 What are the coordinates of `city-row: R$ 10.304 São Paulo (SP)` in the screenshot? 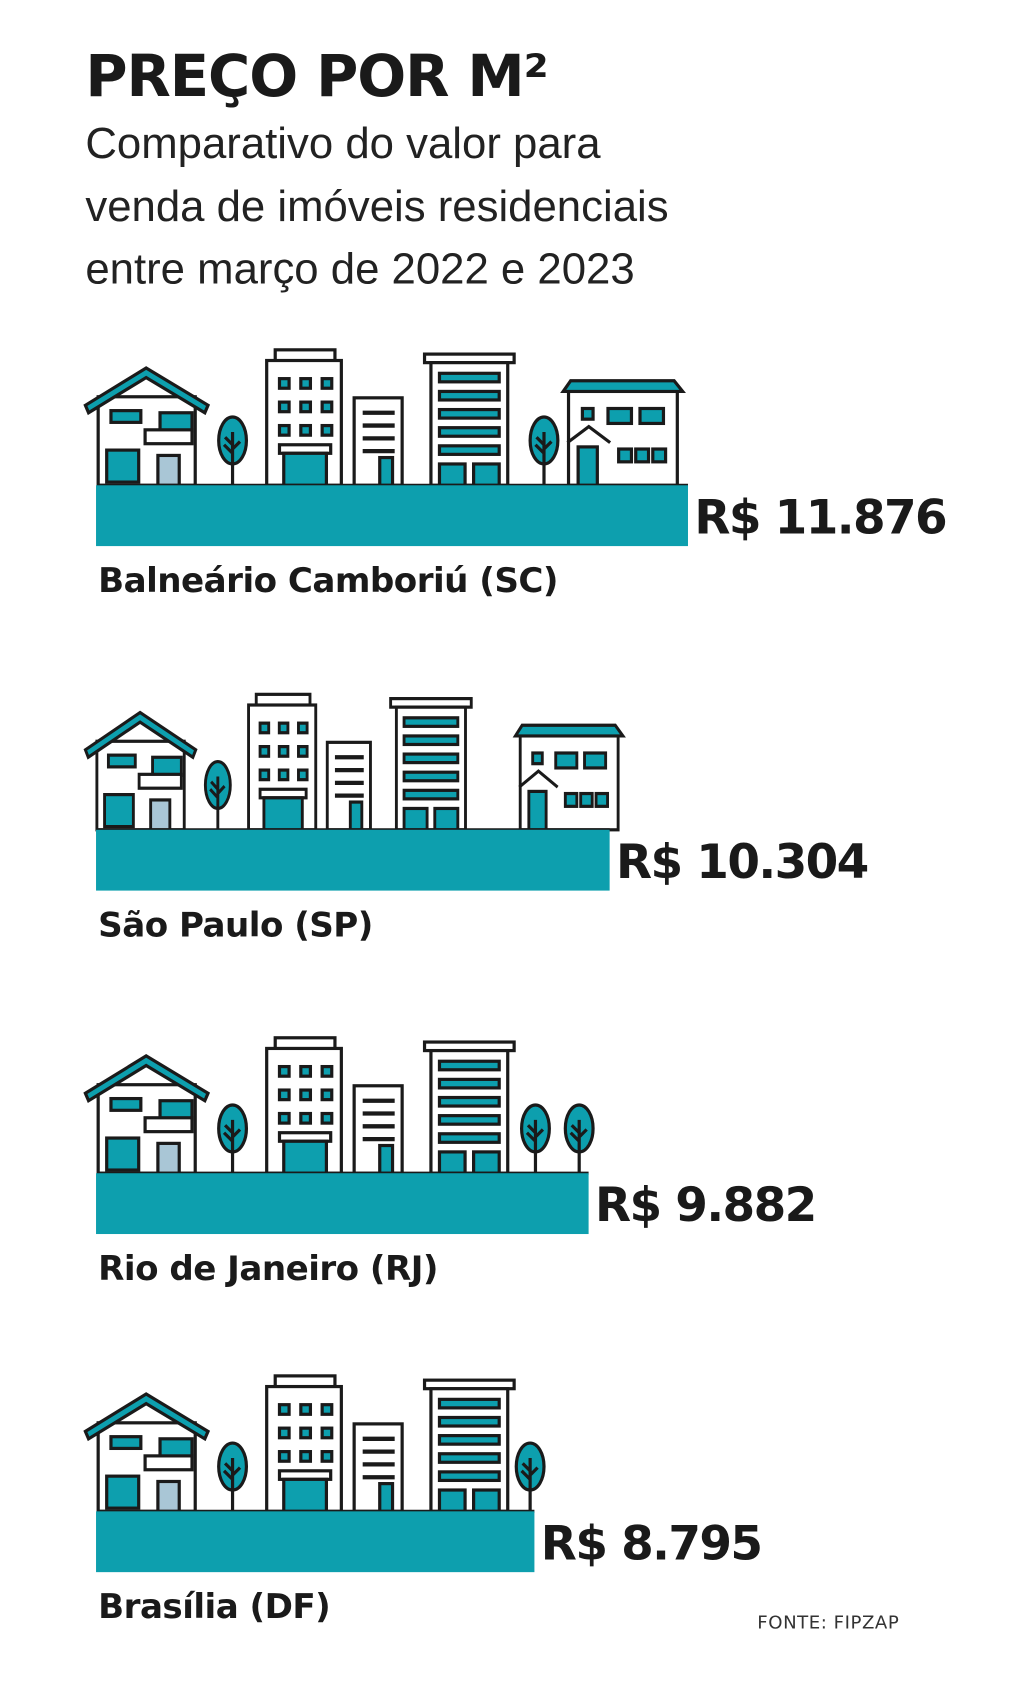 It's located at (476, 818).